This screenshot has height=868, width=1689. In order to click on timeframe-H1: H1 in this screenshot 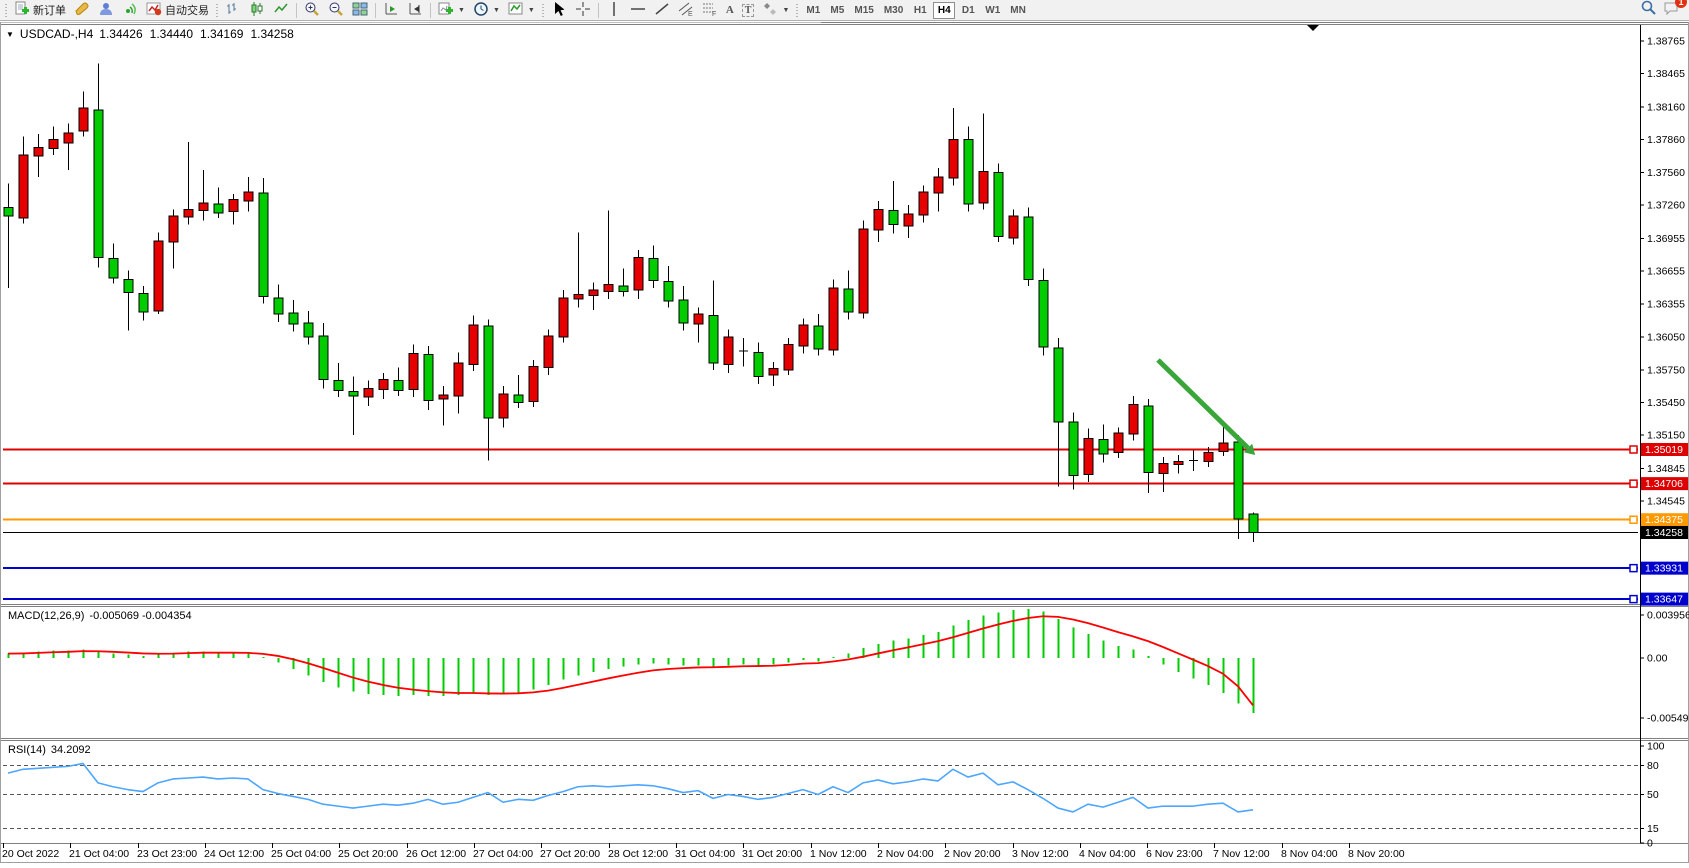, I will do `click(920, 10)`.